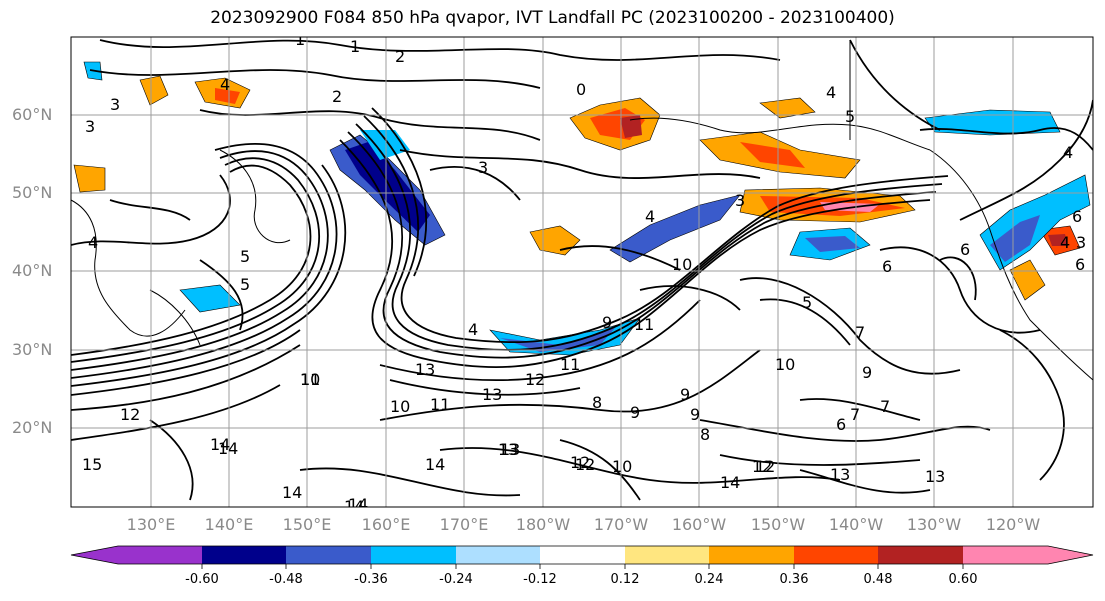  I want to click on lon-label: 170°W, so click(621, 524).